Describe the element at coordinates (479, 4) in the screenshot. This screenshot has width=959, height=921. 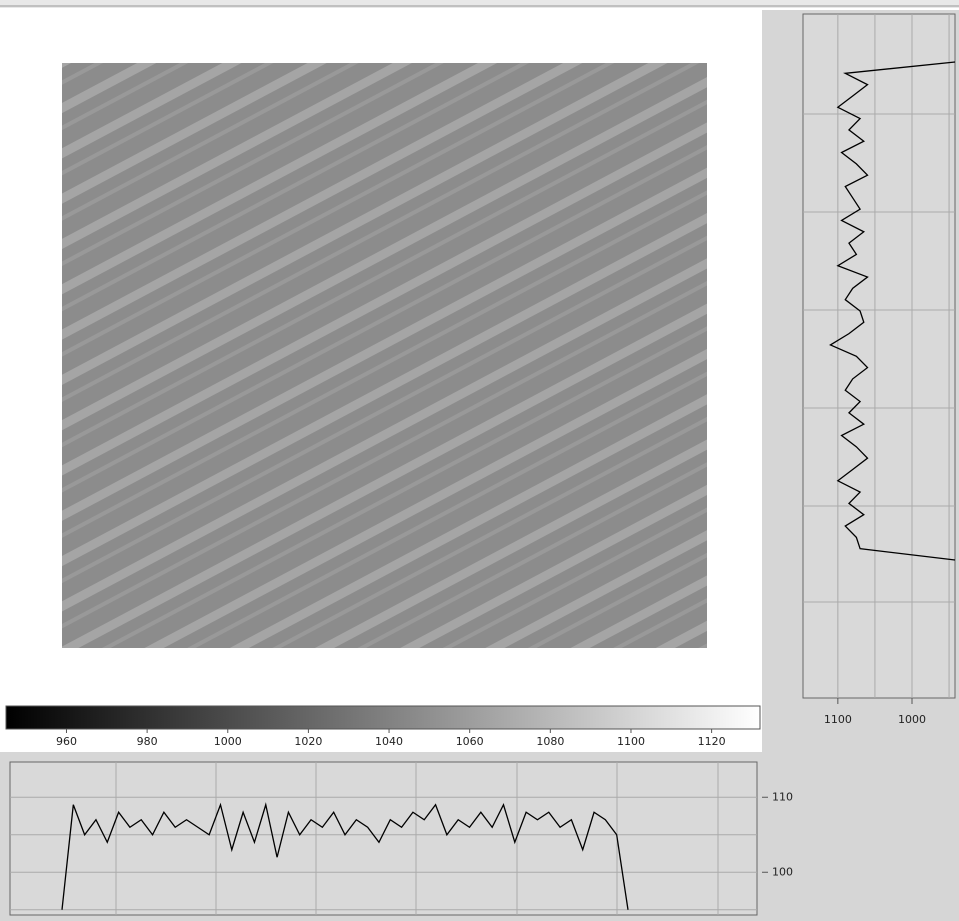
I see `top-bar` at that location.